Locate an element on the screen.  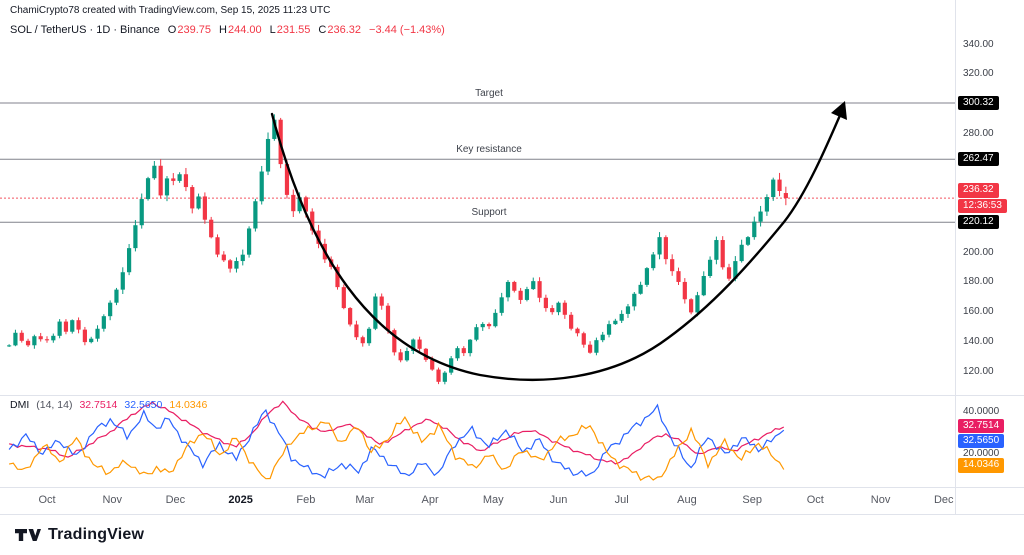
dmi-indicator-legend: DMI (14, 14) 32.7514 32.5650 14.0346 is located at coordinates (108, 405).